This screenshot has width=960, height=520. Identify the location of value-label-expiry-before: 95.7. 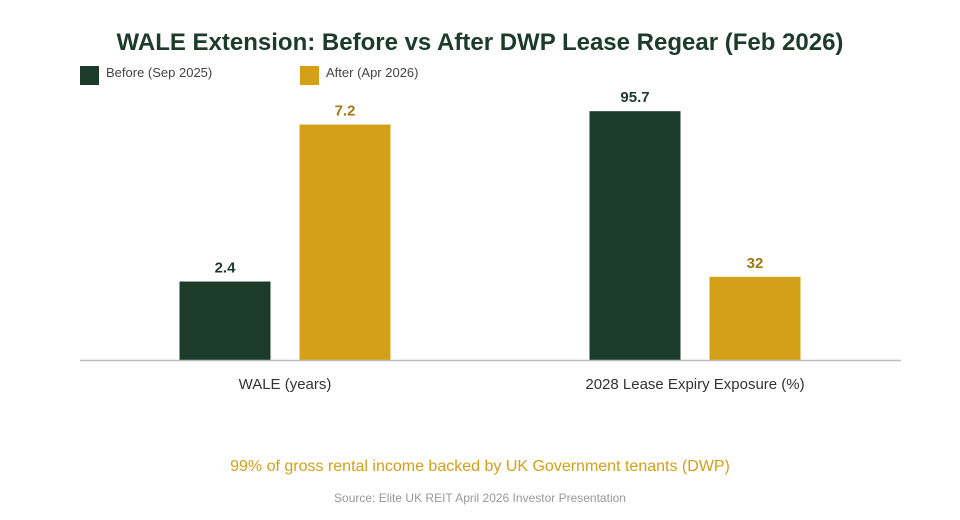
(634, 97).